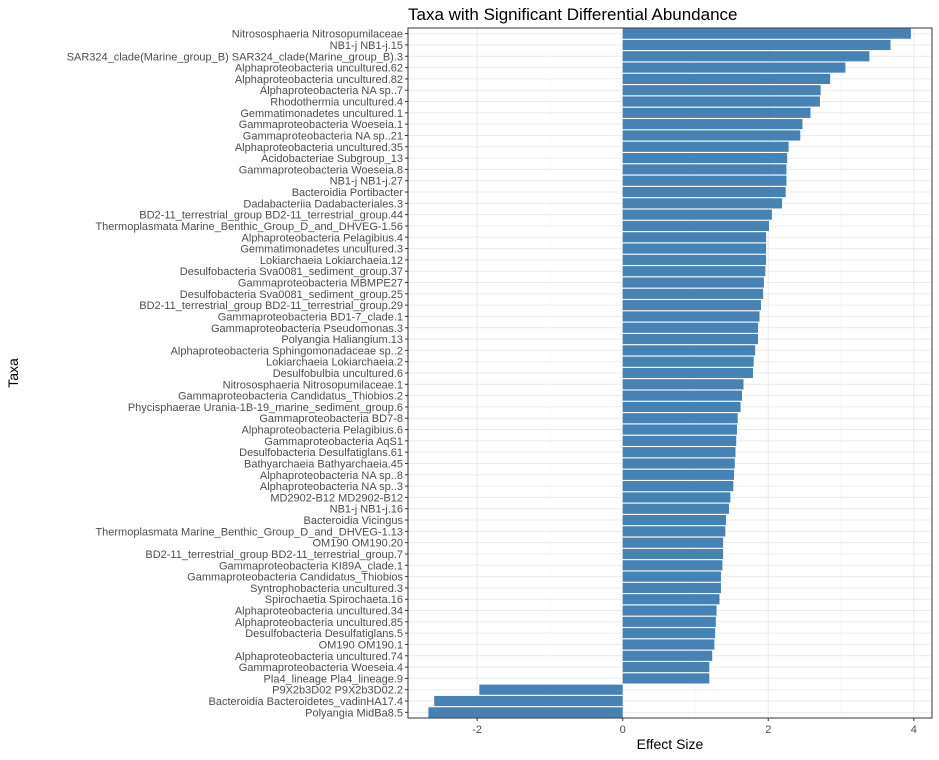 Image resolution: width=939 pixels, height=760 pixels. I want to click on y-tick-label: Gammaproteobacteria Candidatus_Thiobios, so click(295, 578).